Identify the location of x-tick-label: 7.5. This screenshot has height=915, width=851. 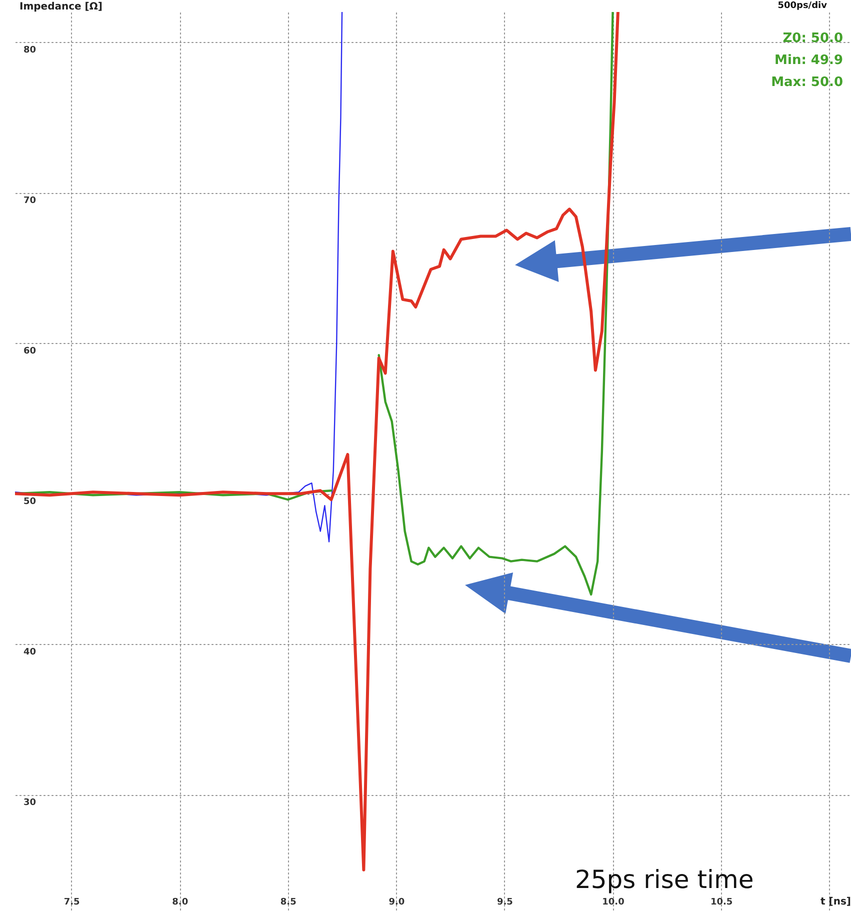
(72, 903).